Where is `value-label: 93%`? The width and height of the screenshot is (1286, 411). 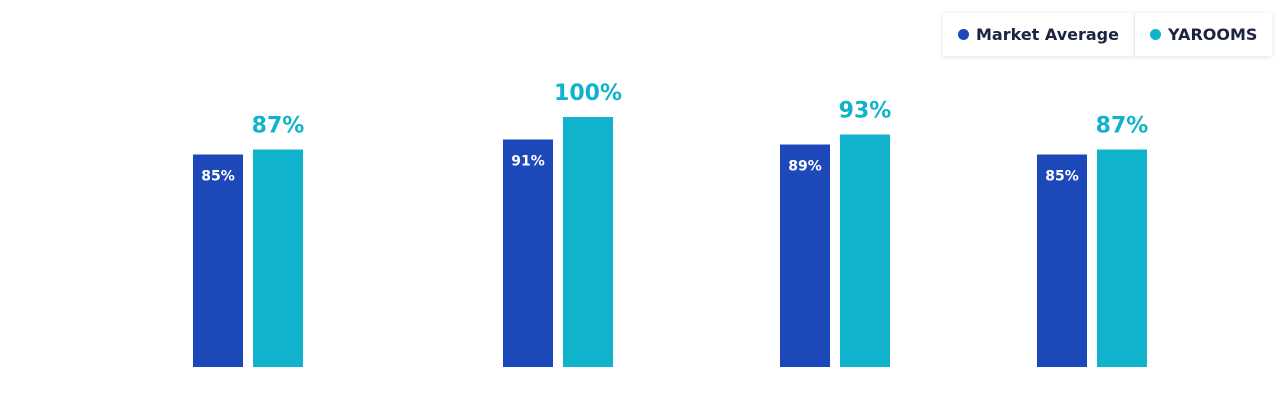
value-label: 93% is located at coordinates (865, 111).